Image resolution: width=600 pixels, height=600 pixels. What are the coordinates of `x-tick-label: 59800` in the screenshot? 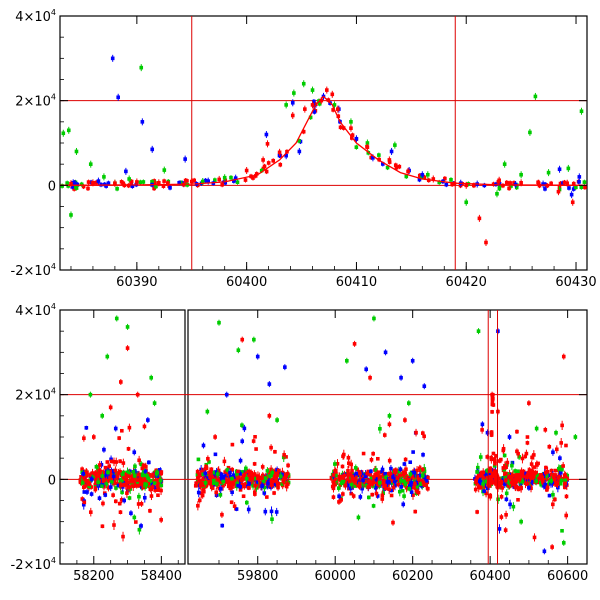 It's located at (257, 576).